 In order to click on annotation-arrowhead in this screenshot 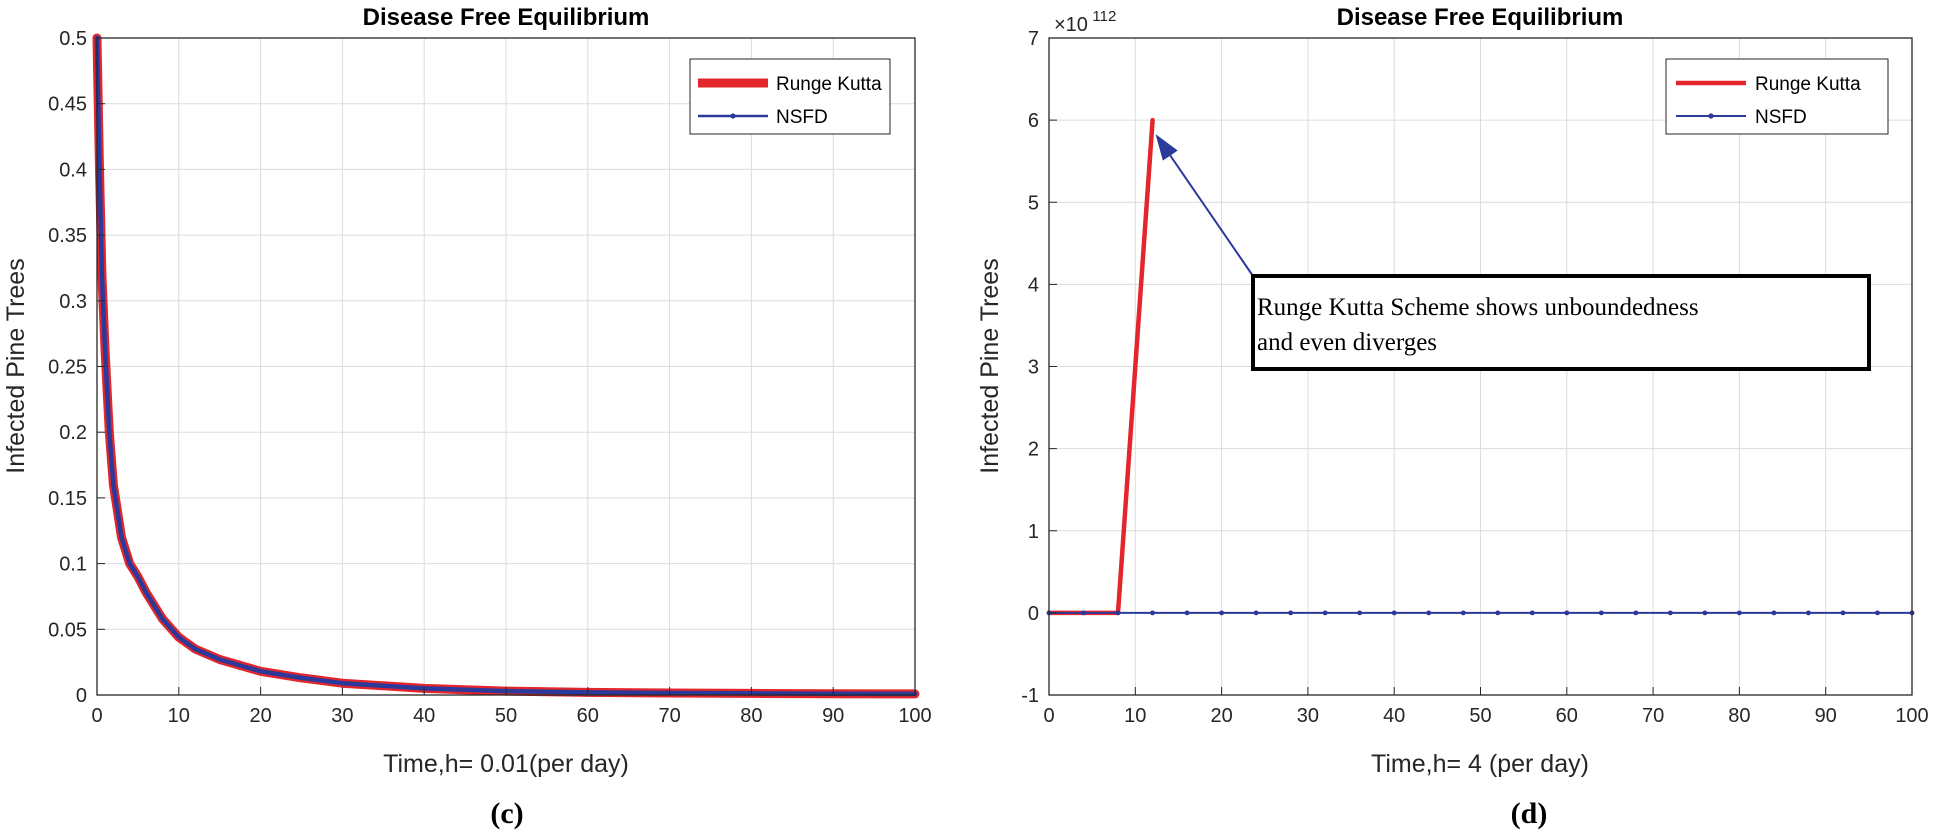, I will do `click(1166, 147)`.